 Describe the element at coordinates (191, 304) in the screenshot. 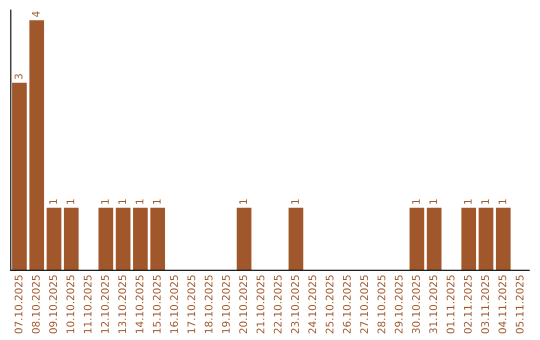

I see `x-tick-label: 17.10.2025` at that location.